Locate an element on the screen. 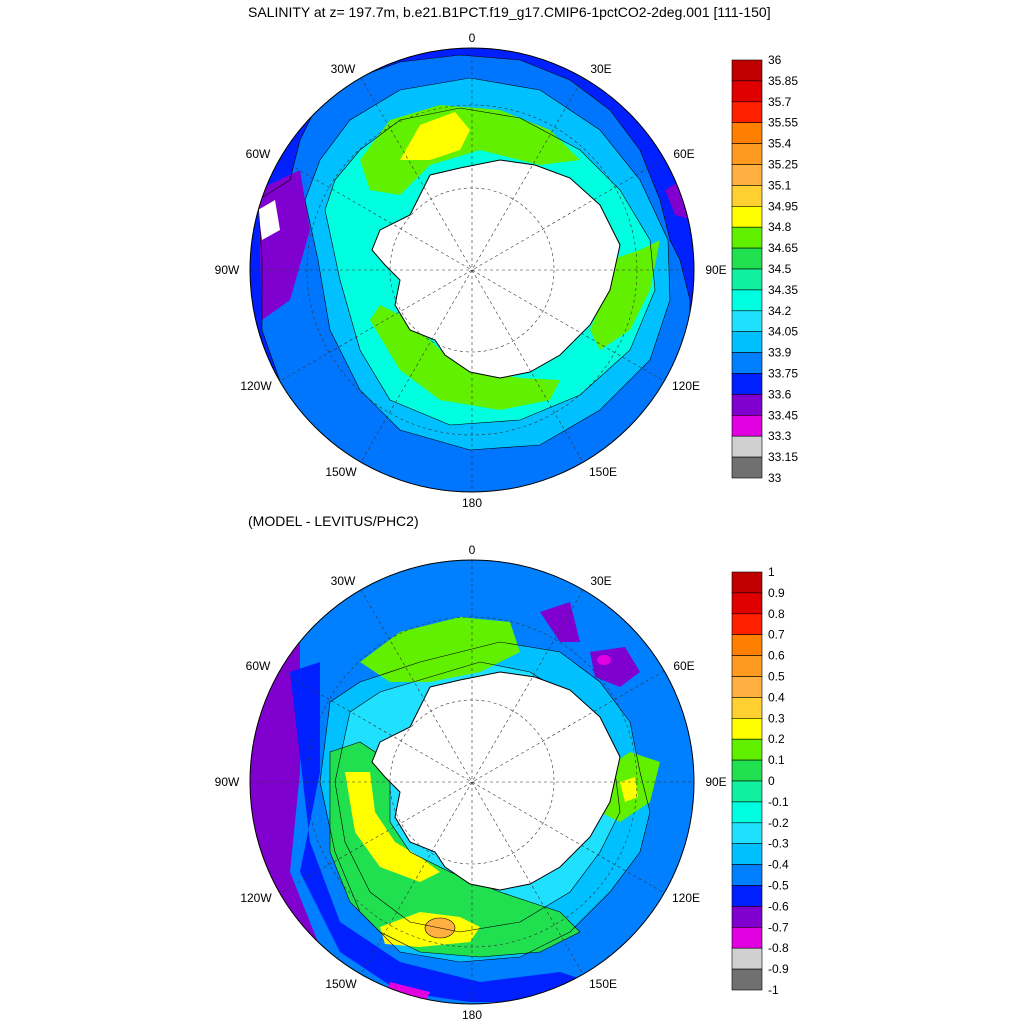  difference-colorbar-tick-label: -0.1 is located at coordinates (778, 802).